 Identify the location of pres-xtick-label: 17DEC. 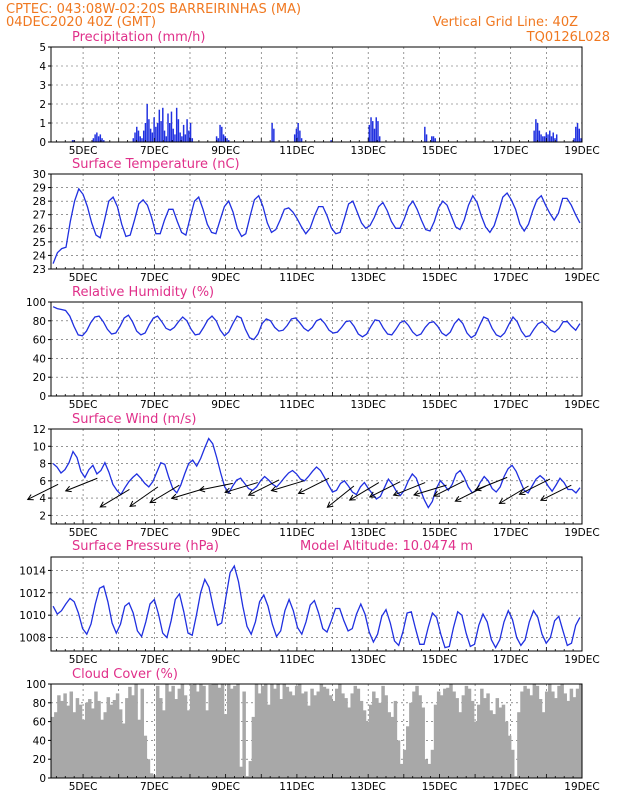
(510, 660).